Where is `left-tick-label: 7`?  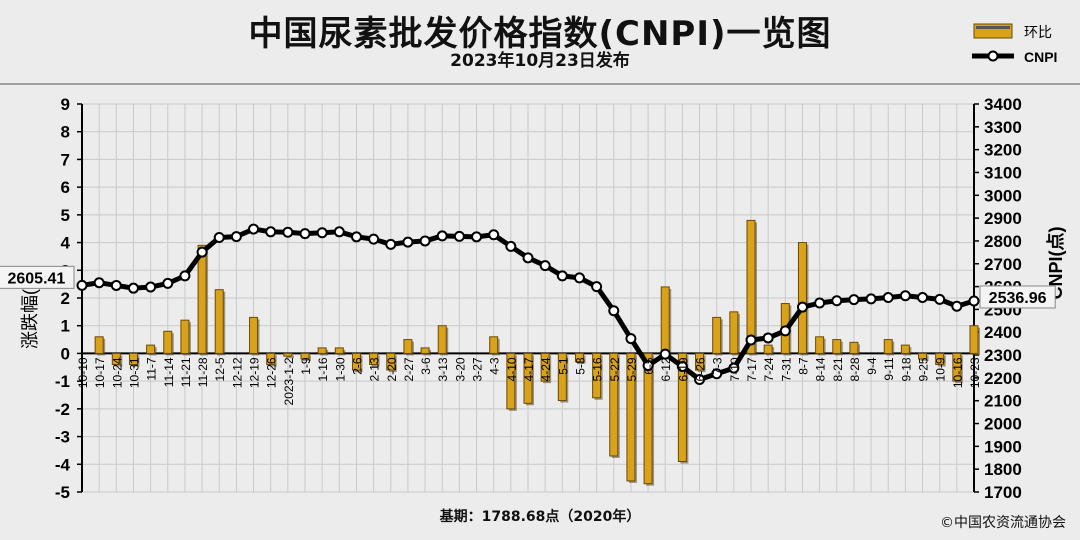 left-tick-label: 7 is located at coordinates (65, 159).